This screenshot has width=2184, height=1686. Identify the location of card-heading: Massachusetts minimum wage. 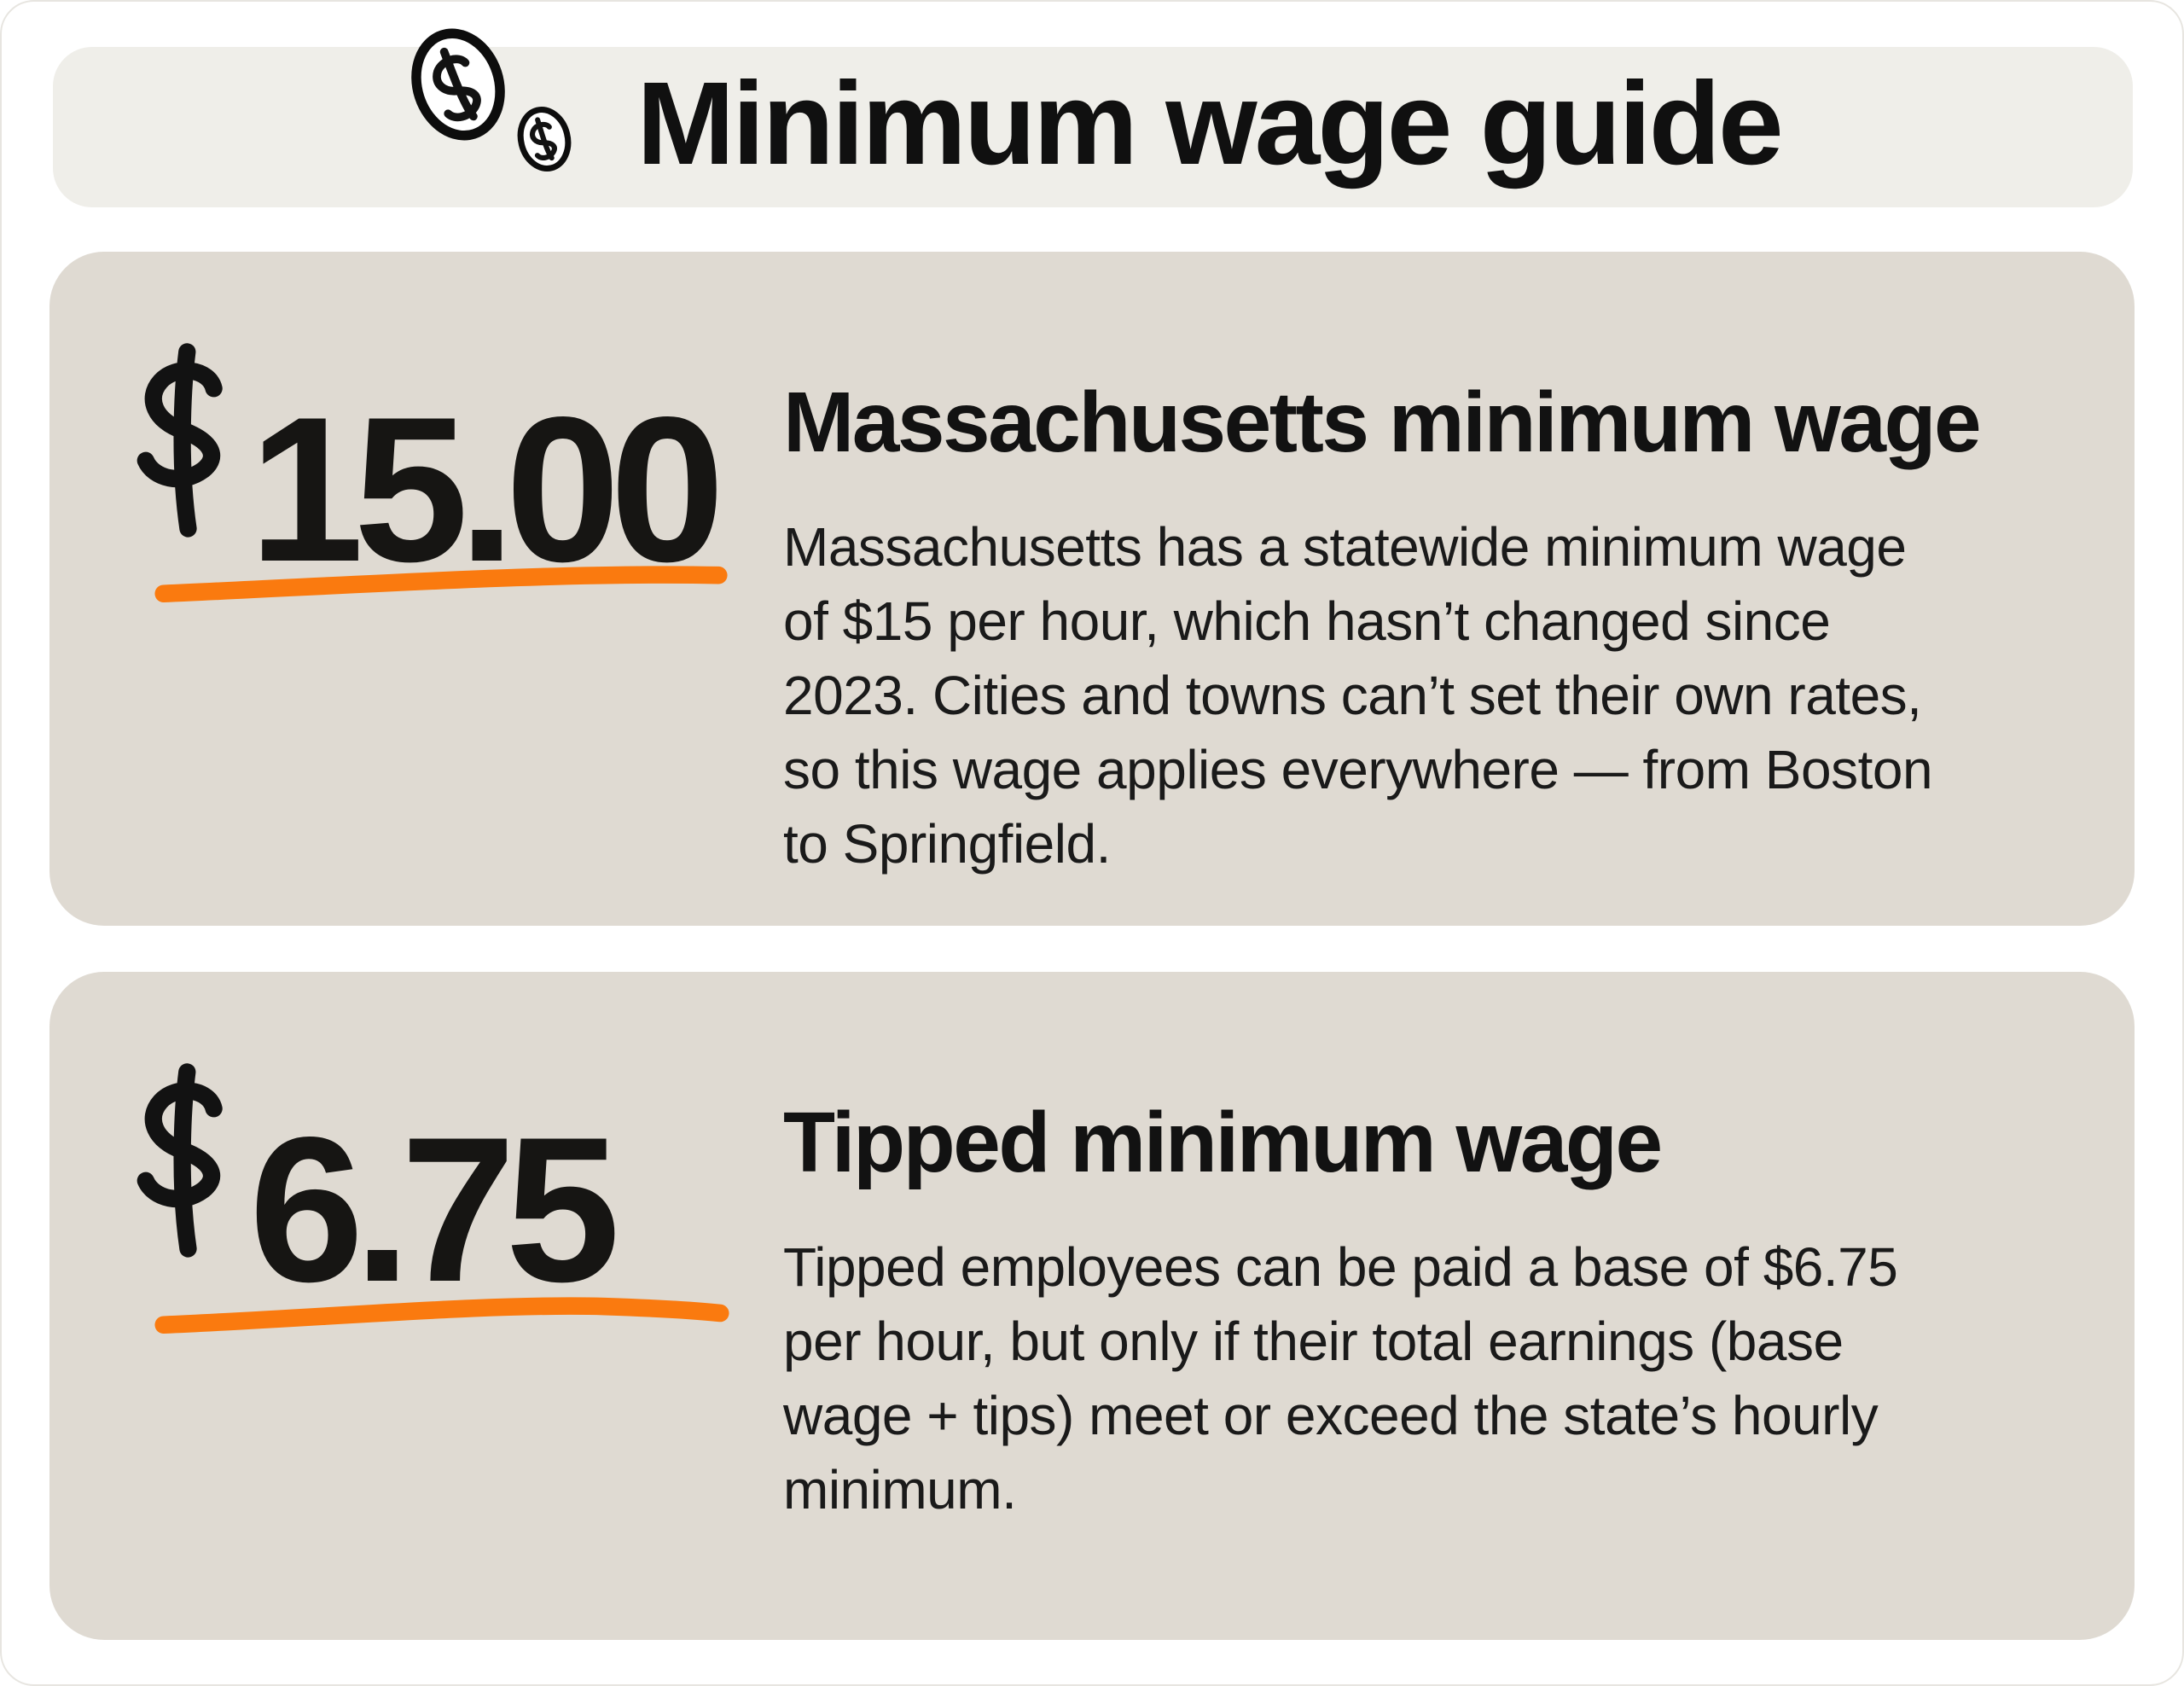
(1382, 422).